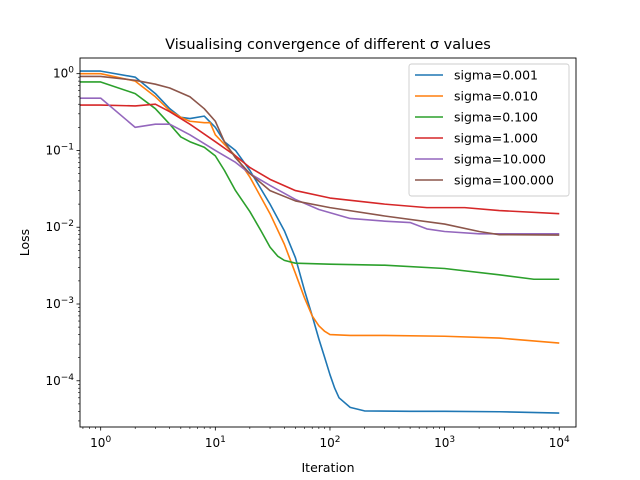 This screenshot has height=480, width=640. I want to click on x-tick-label-2: 102, so click(329, 442).